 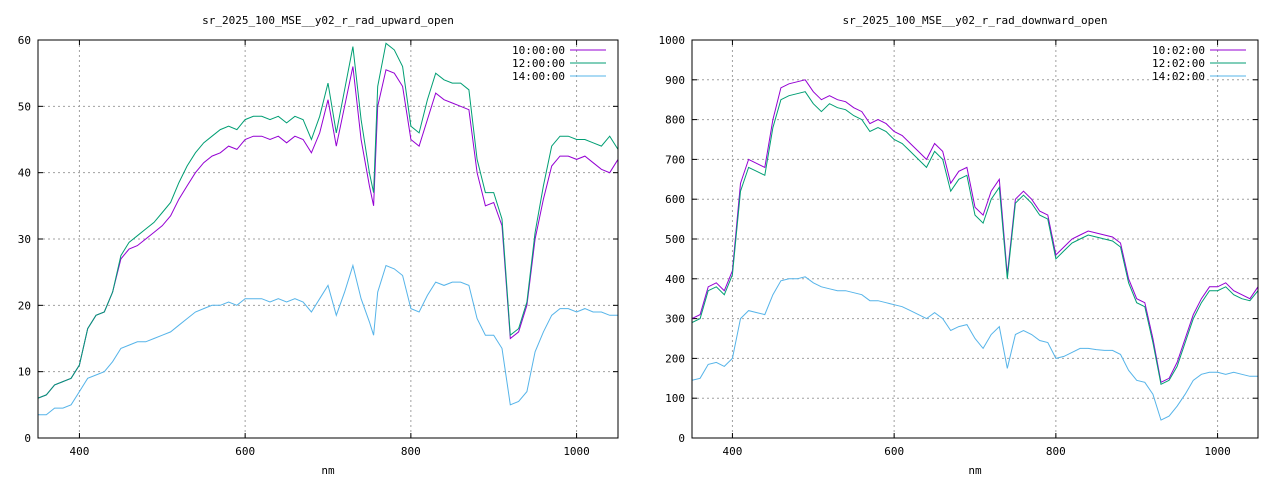 What do you see at coordinates (328, 20) in the screenshot?
I see `chart-title: sr_2025_100_MSE__y02_r_rad_upward_open` at bounding box center [328, 20].